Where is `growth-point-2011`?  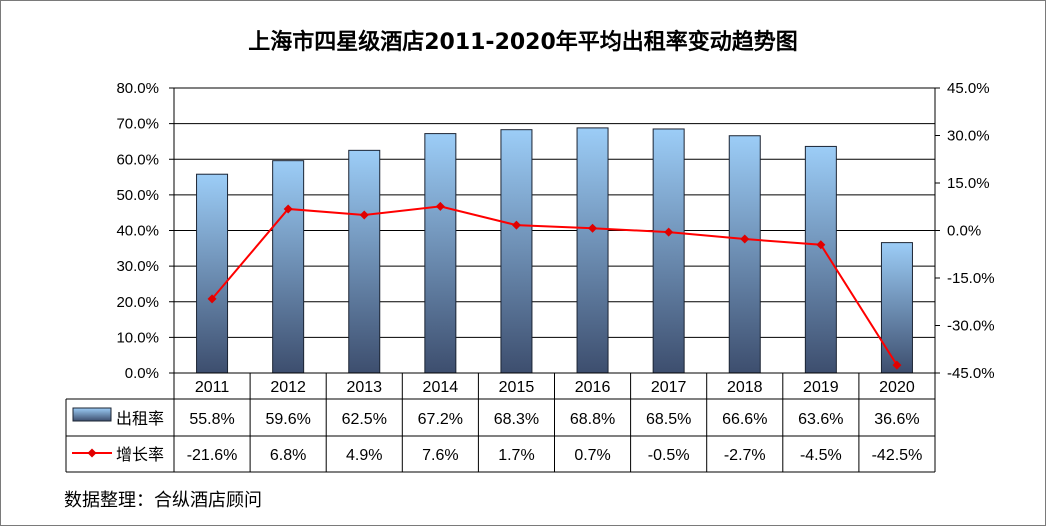 growth-point-2011 is located at coordinates (212, 299).